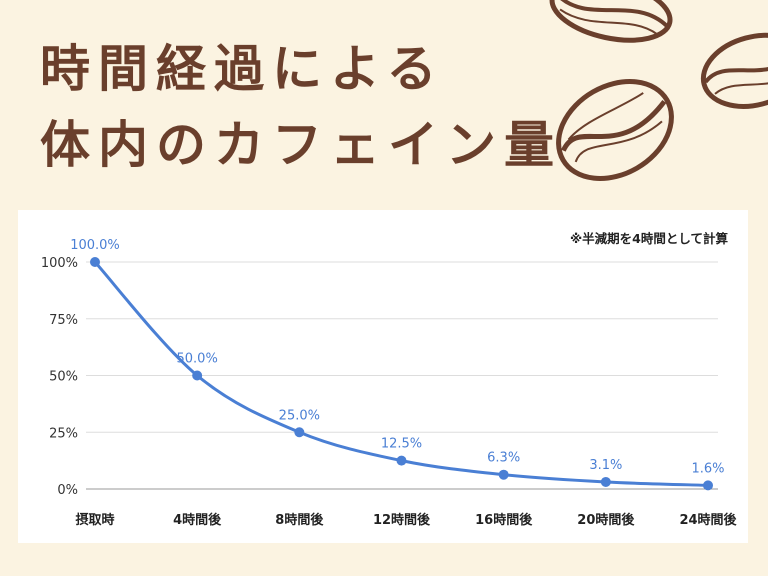 The height and width of the screenshot is (576, 768). I want to click on x-tick-label: 20時間後, so click(606, 520).